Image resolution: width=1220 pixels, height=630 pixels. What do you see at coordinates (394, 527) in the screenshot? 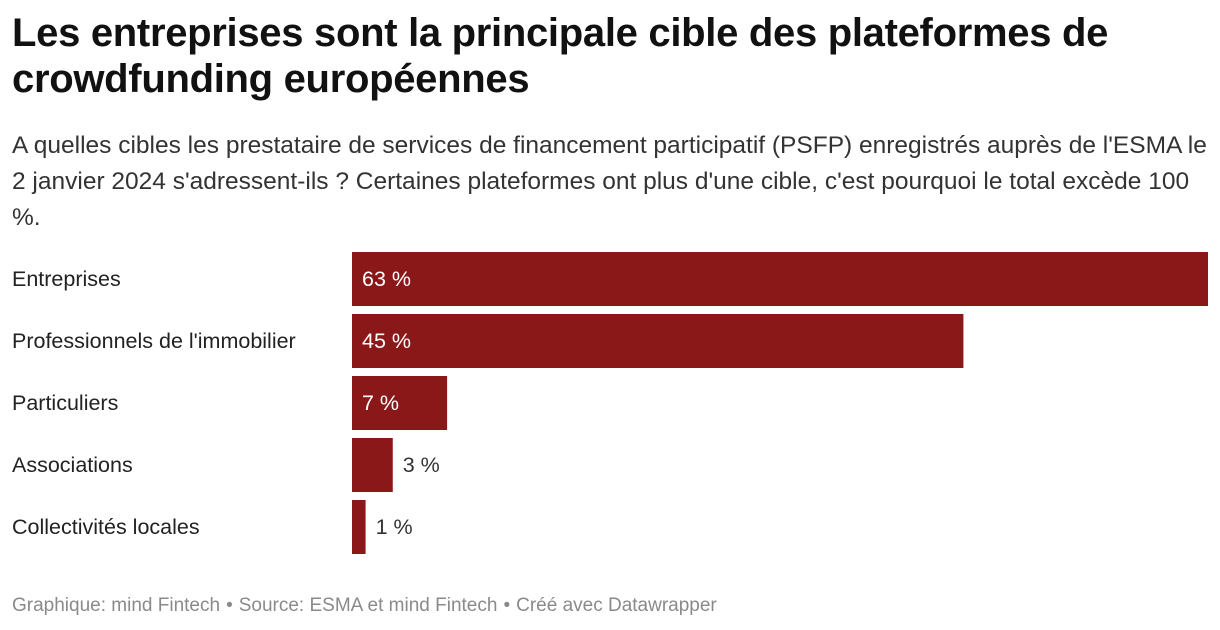
I see `value-label: 1 %` at bounding box center [394, 527].